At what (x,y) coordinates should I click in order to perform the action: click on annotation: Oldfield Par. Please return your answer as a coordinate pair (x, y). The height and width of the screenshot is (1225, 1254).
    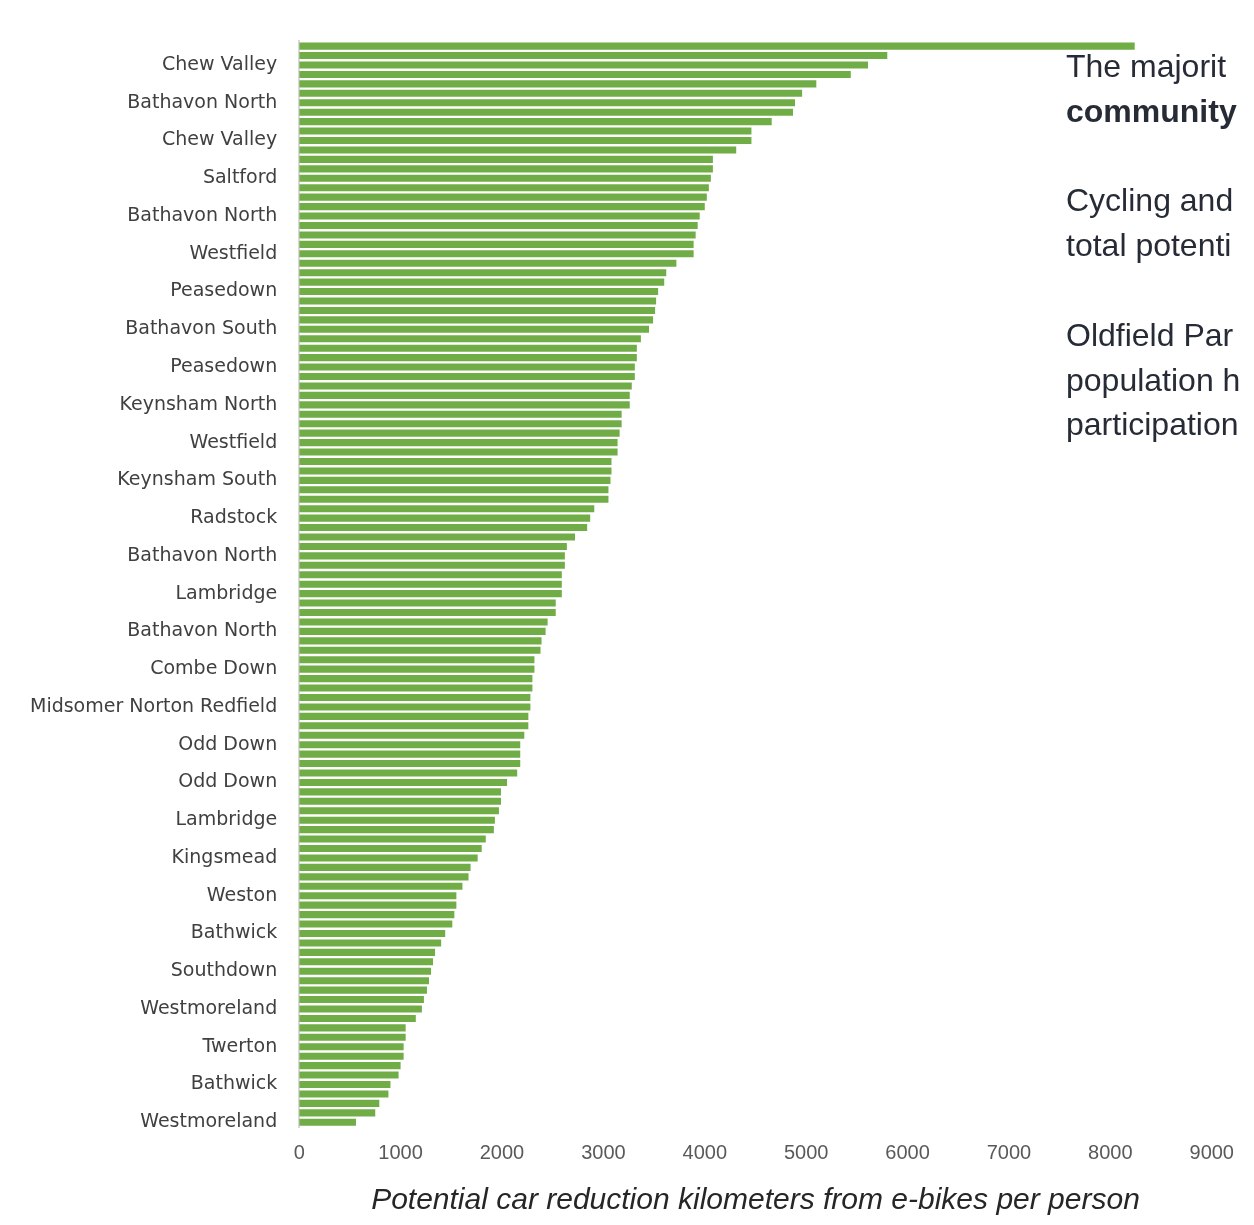
    Looking at the image, I should click on (1150, 335).